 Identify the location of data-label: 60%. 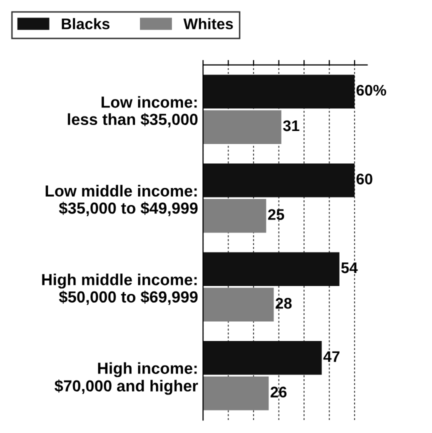
(371, 90).